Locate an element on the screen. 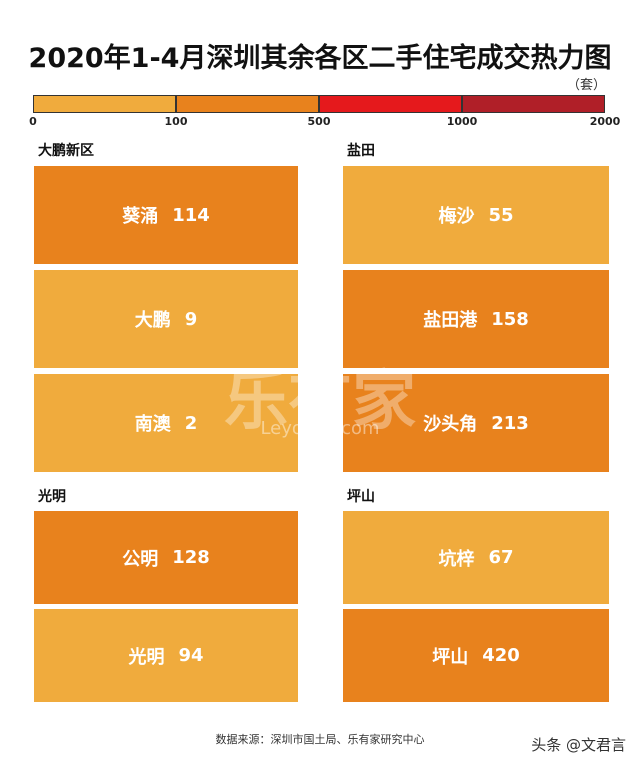 The height and width of the screenshot is (766, 640). district-block: 葵涌 114 is located at coordinates (166, 215).